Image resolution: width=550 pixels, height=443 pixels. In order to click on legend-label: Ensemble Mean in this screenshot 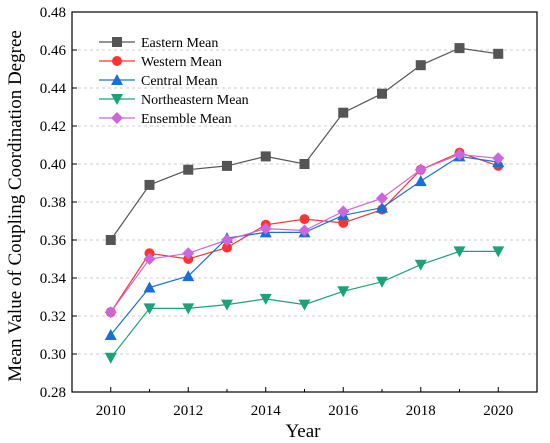, I will do `click(186, 119)`.